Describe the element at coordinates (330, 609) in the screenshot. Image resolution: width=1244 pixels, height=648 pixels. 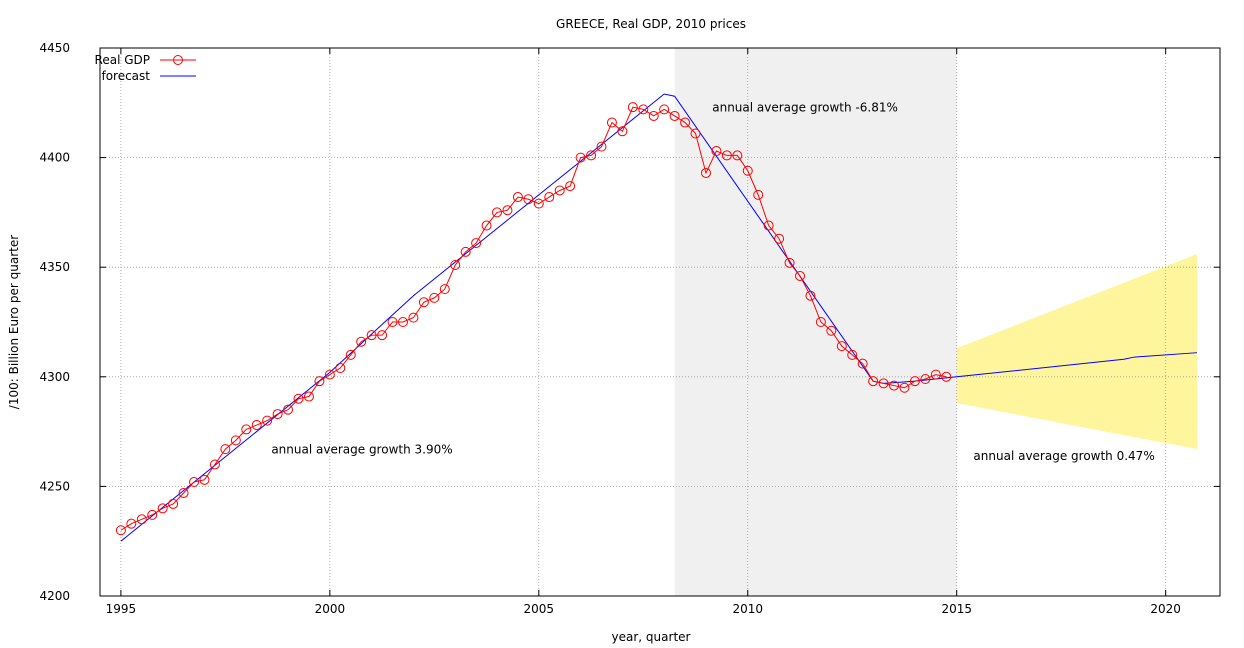
I see `x-tick-label: 2000` at that location.